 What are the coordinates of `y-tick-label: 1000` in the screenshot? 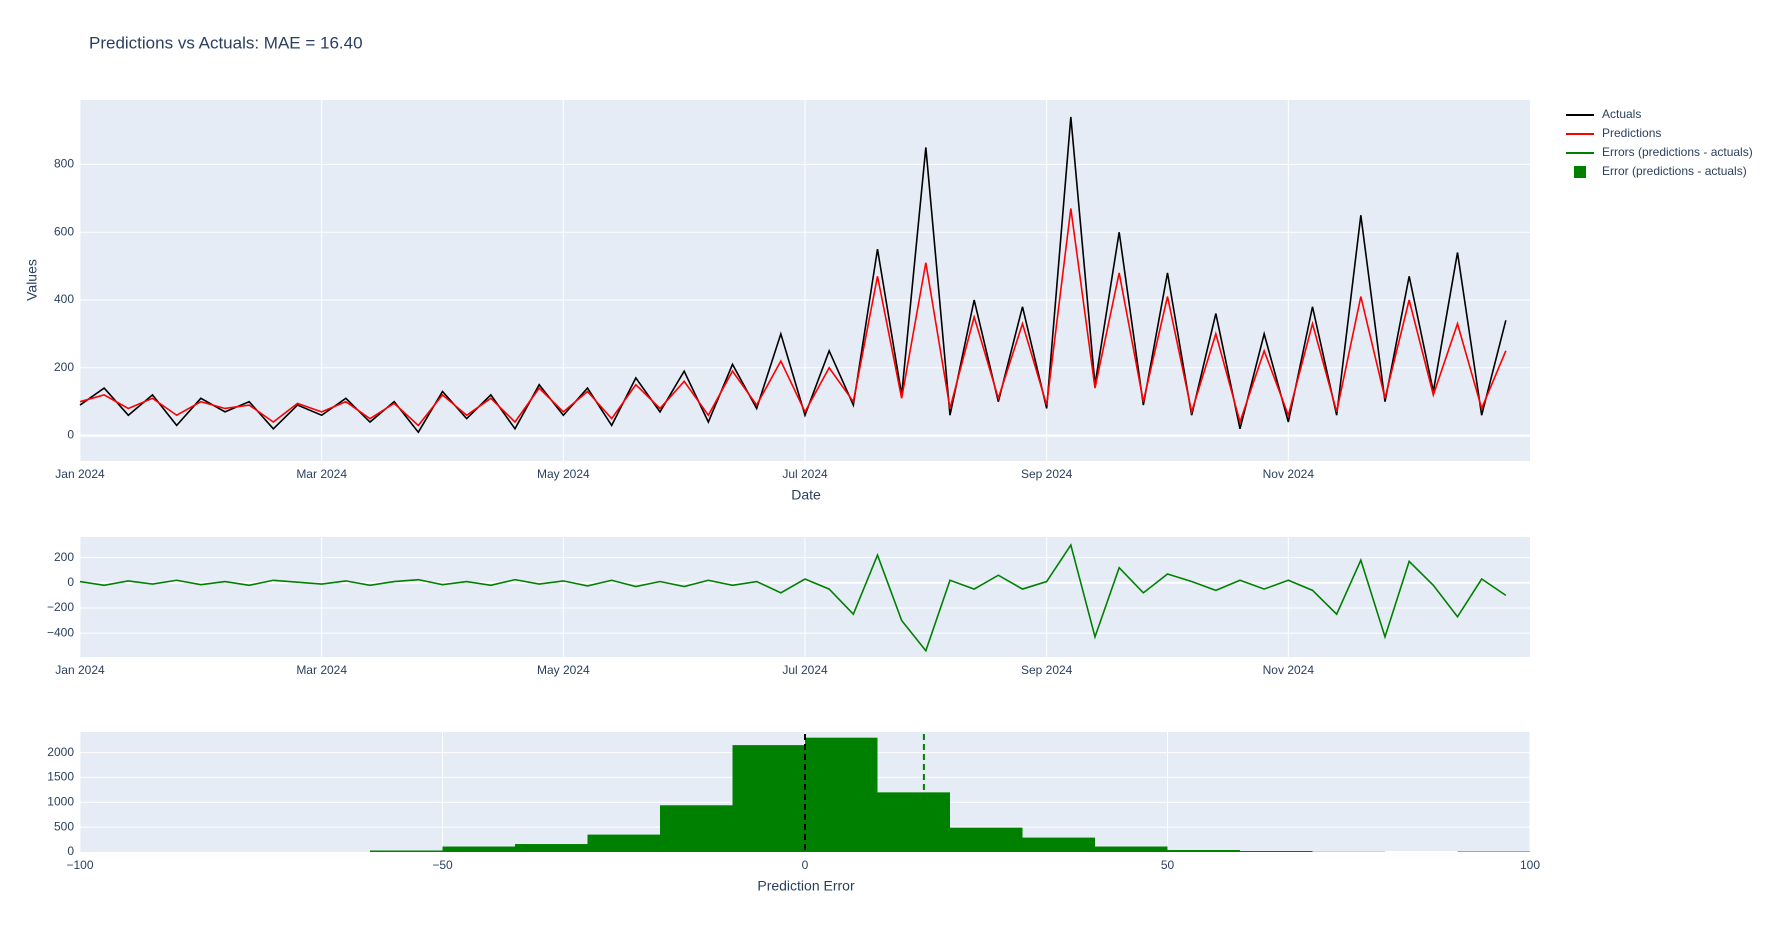 It's located at (60, 801).